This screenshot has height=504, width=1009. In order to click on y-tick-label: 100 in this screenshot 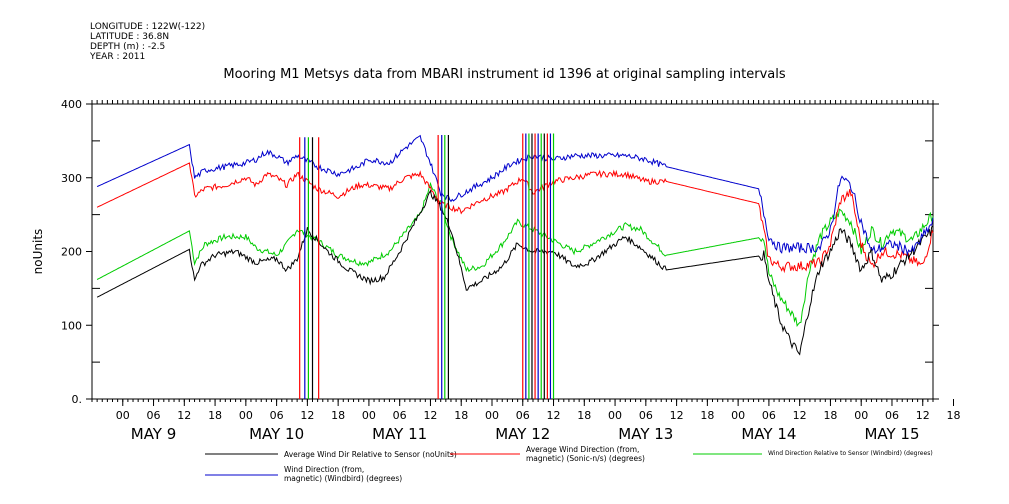, I will do `click(71, 325)`.